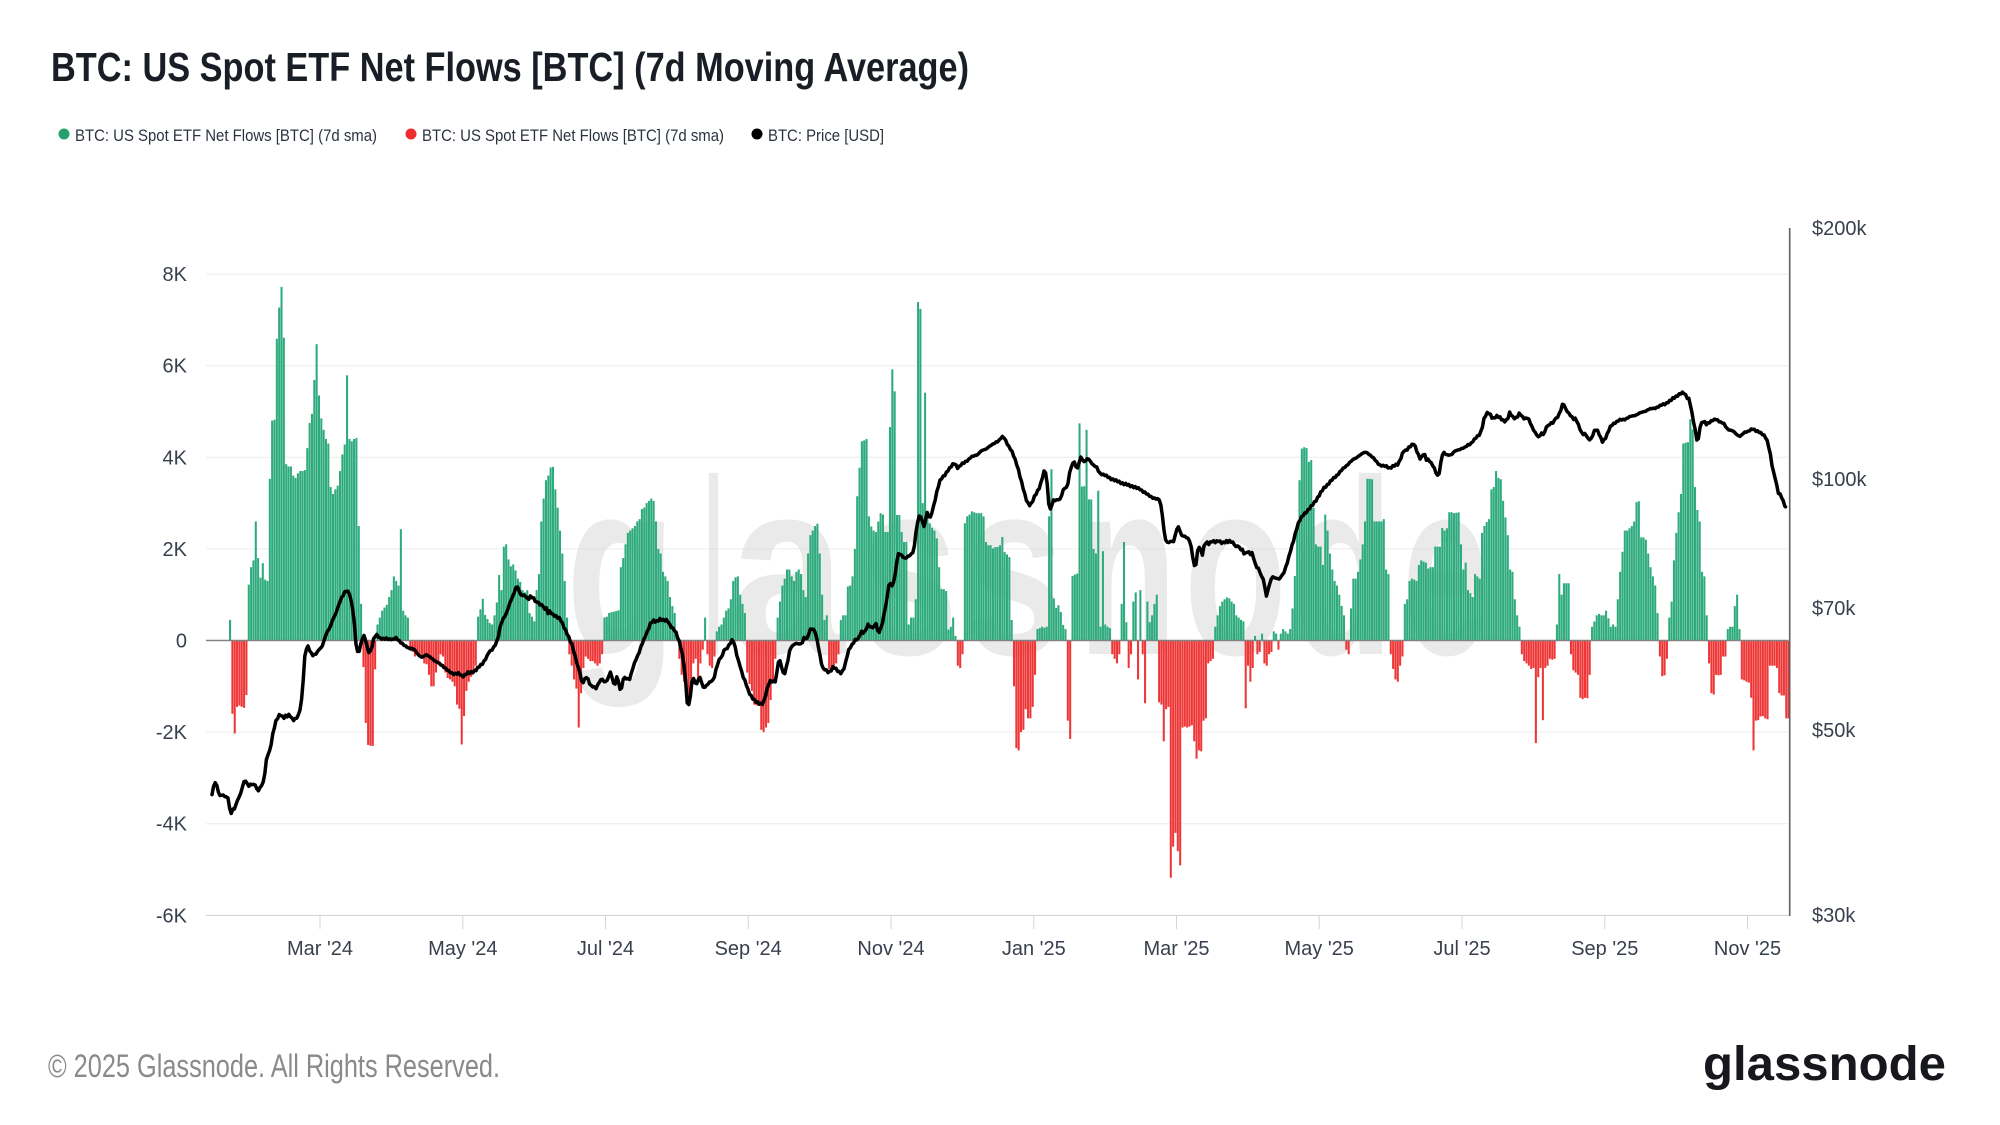  I want to click on svg-text: Jul '25, so click(1461, 949).